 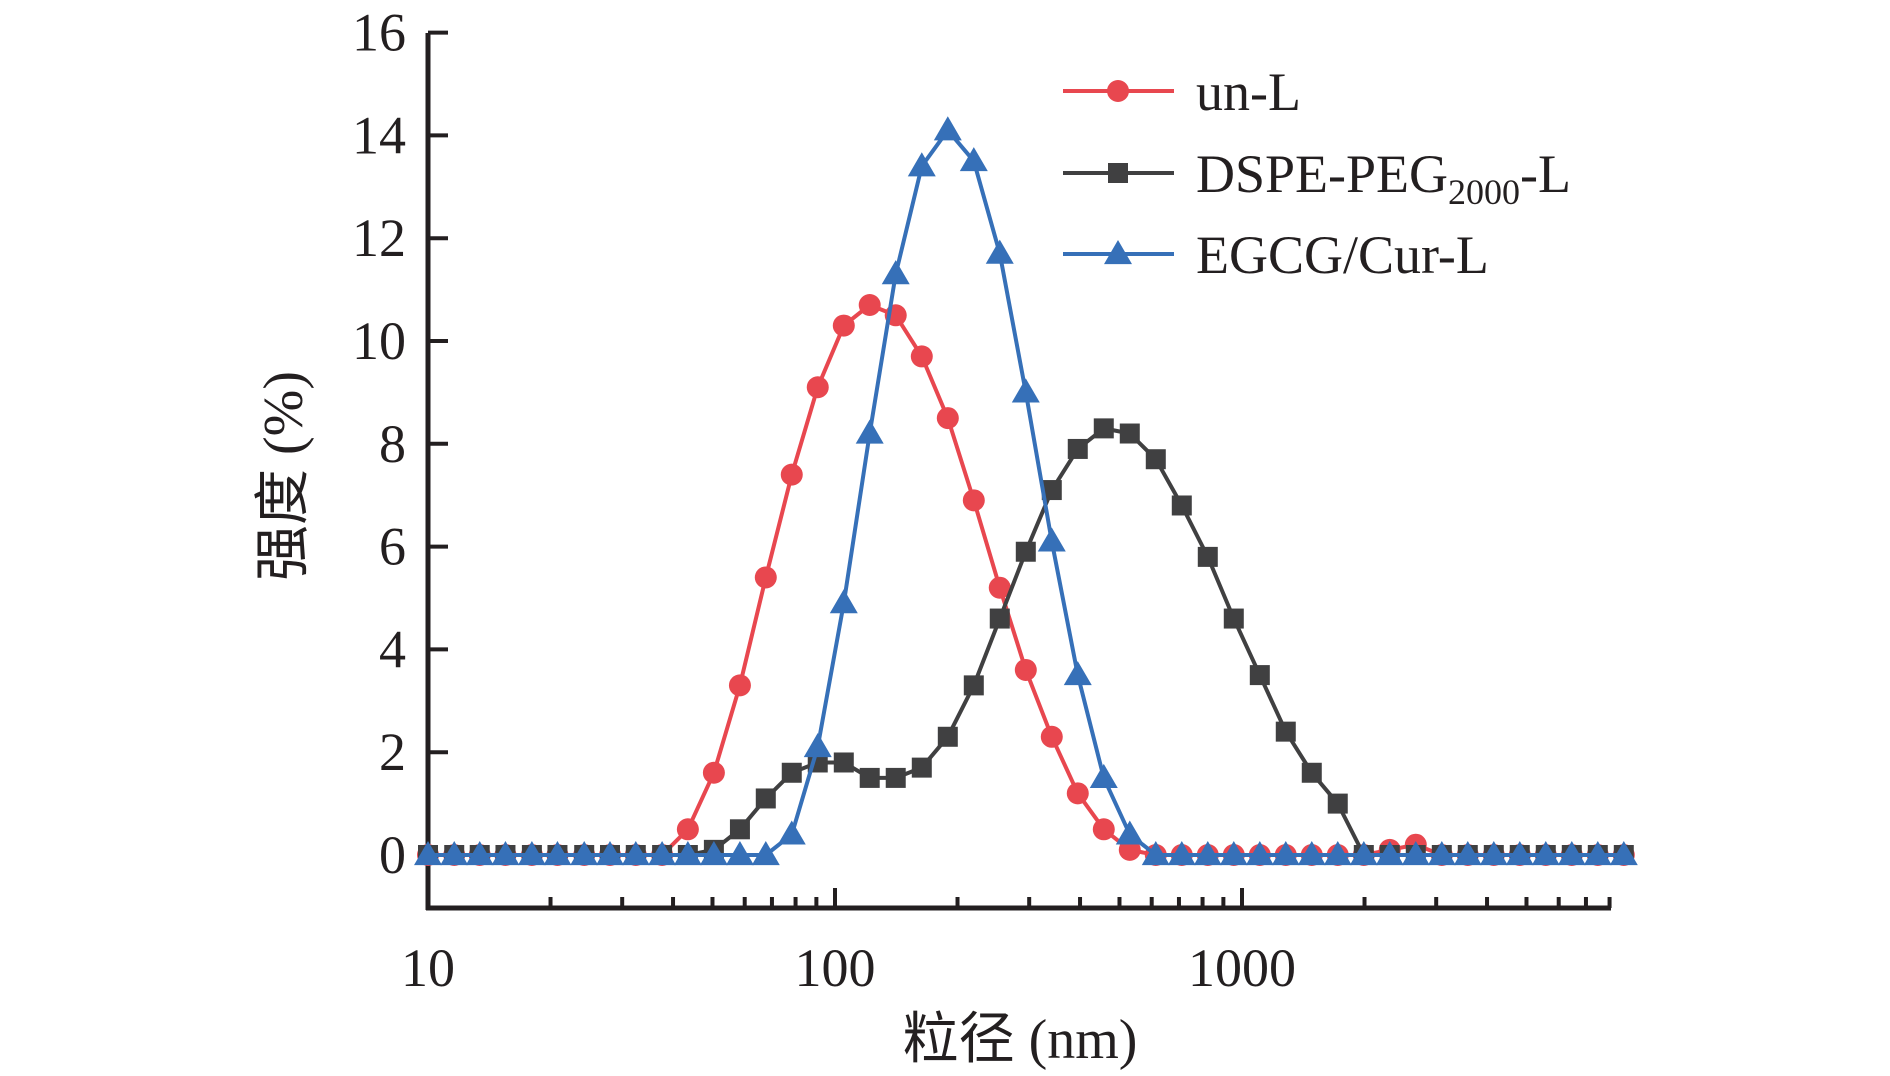 What do you see at coordinates (379, 135) in the screenshot?
I see `y-tick-label: 14` at bounding box center [379, 135].